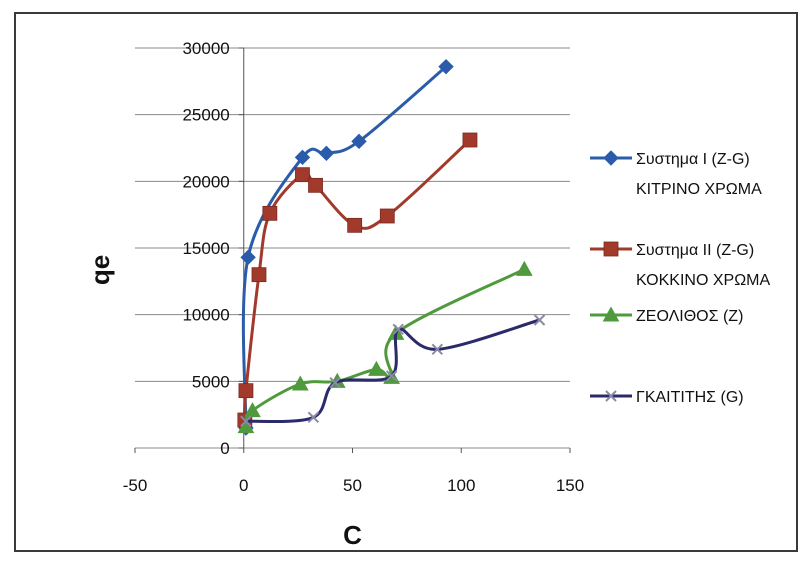  I want to click on x-axis: -50 0 50 100 150, so click(353, 471).